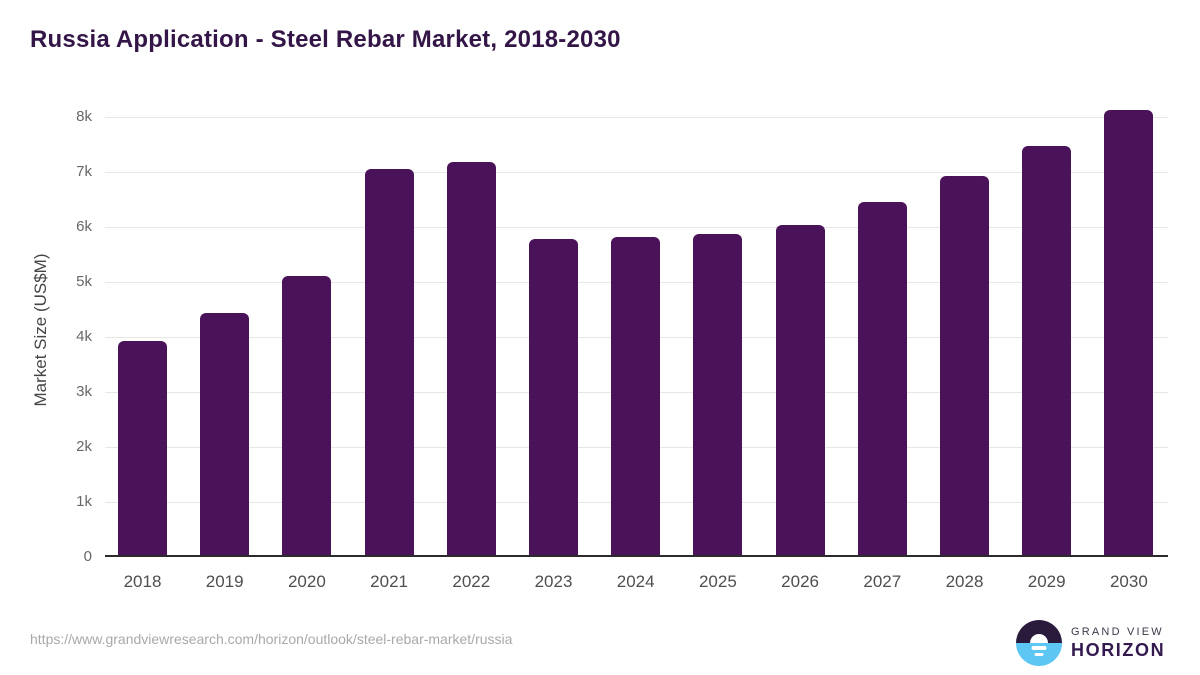 The image size is (1200, 675). What do you see at coordinates (84, 116) in the screenshot?
I see `y-tick-label-8k: 8k` at bounding box center [84, 116].